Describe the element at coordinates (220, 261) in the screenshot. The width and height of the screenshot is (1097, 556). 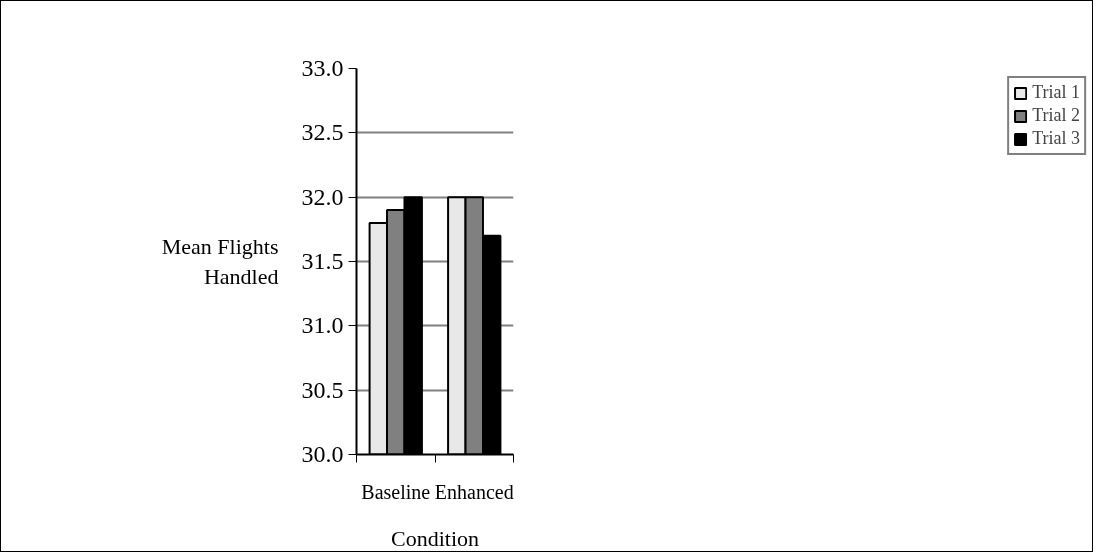
I see `y-axis-title: Mean Flights Handled` at that location.